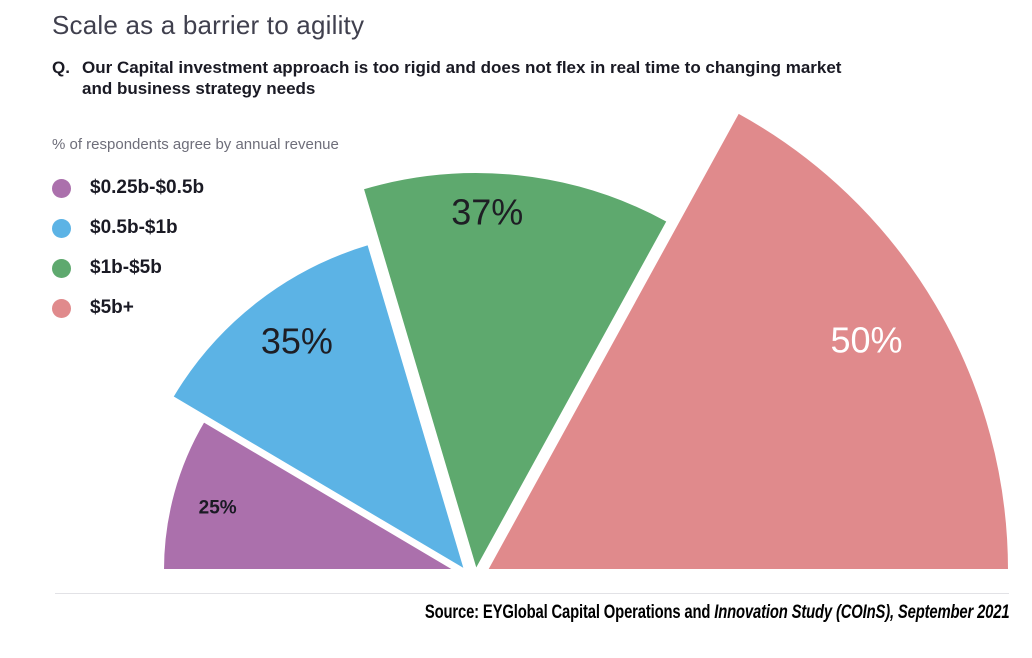  Describe the element at coordinates (199, 88) in the screenshot. I see `question-line-2: and business strategy needs` at that location.